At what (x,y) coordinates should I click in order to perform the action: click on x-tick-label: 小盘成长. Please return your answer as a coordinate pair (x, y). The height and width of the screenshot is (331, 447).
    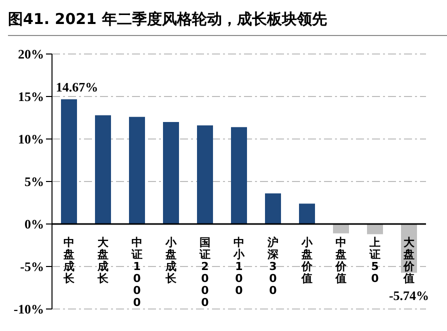
    Looking at the image, I should click on (171, 260).